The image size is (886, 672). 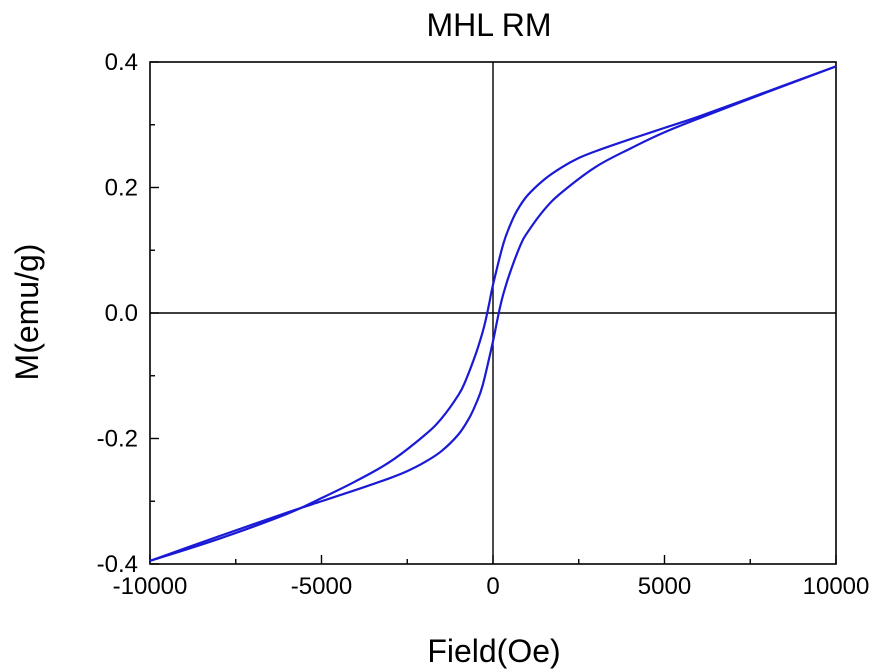 What do you see at coordinates (121, 313) in the screenshot?
I see `y-tick-label: 0.0` at bounding box center [121, 313].